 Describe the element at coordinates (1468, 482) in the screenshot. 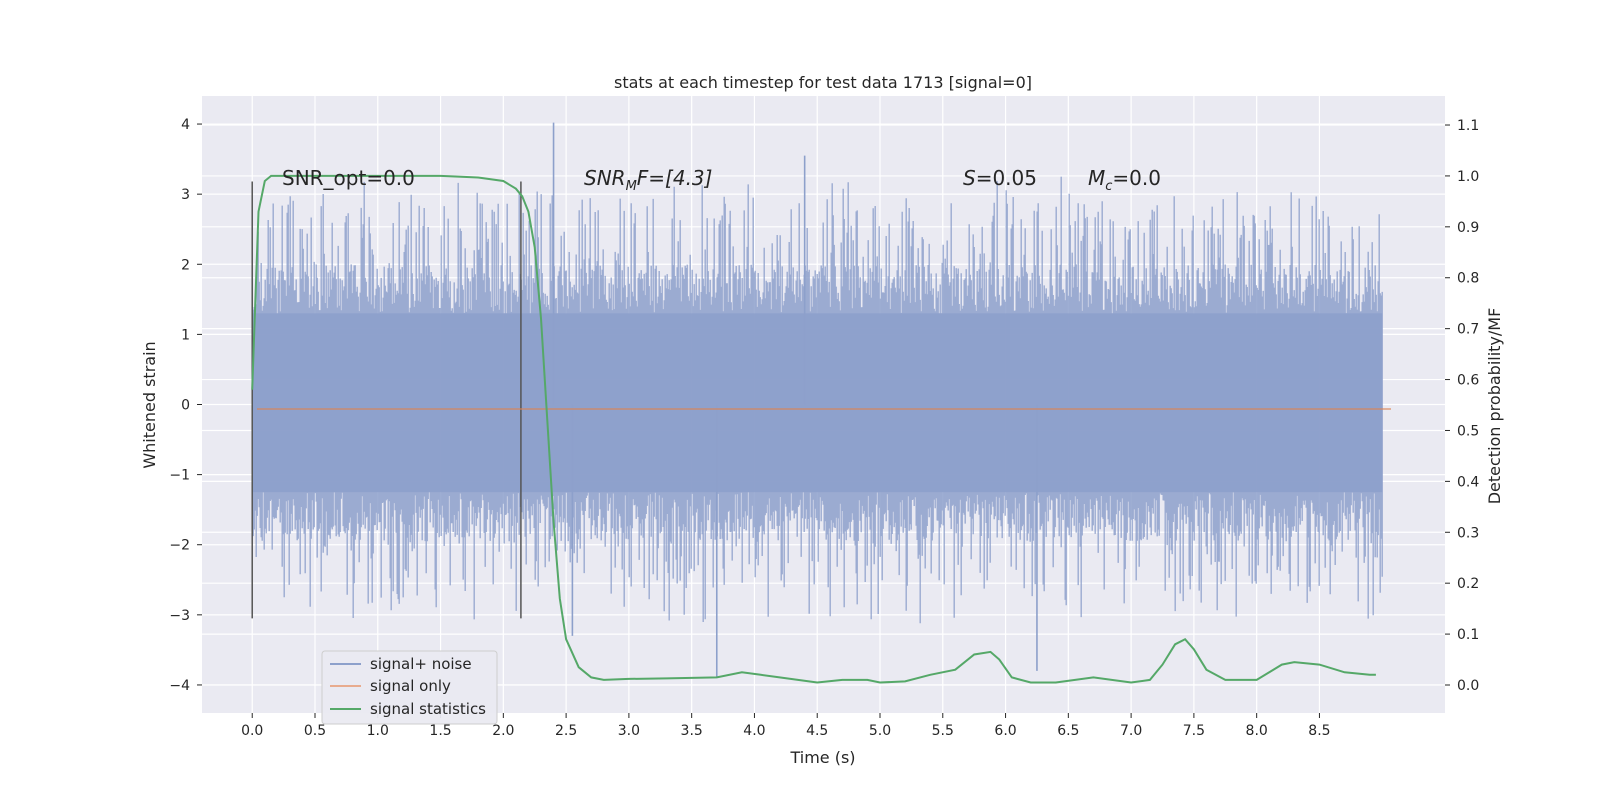

I see `y2-tick-label: 0.4` at that location.